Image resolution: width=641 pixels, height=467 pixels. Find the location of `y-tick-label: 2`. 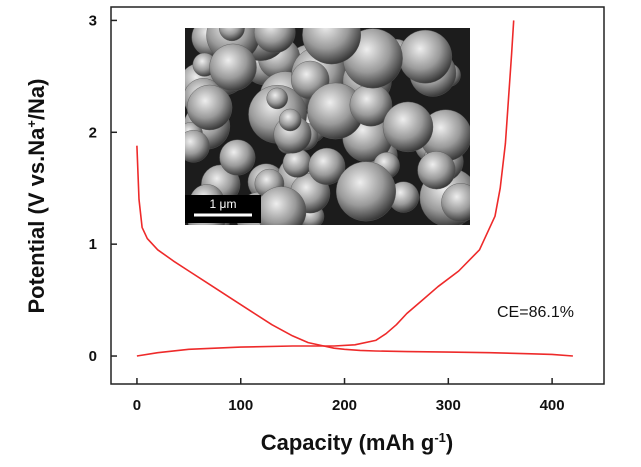

y-tick-label: 2 is located at coordinates (93, 132).